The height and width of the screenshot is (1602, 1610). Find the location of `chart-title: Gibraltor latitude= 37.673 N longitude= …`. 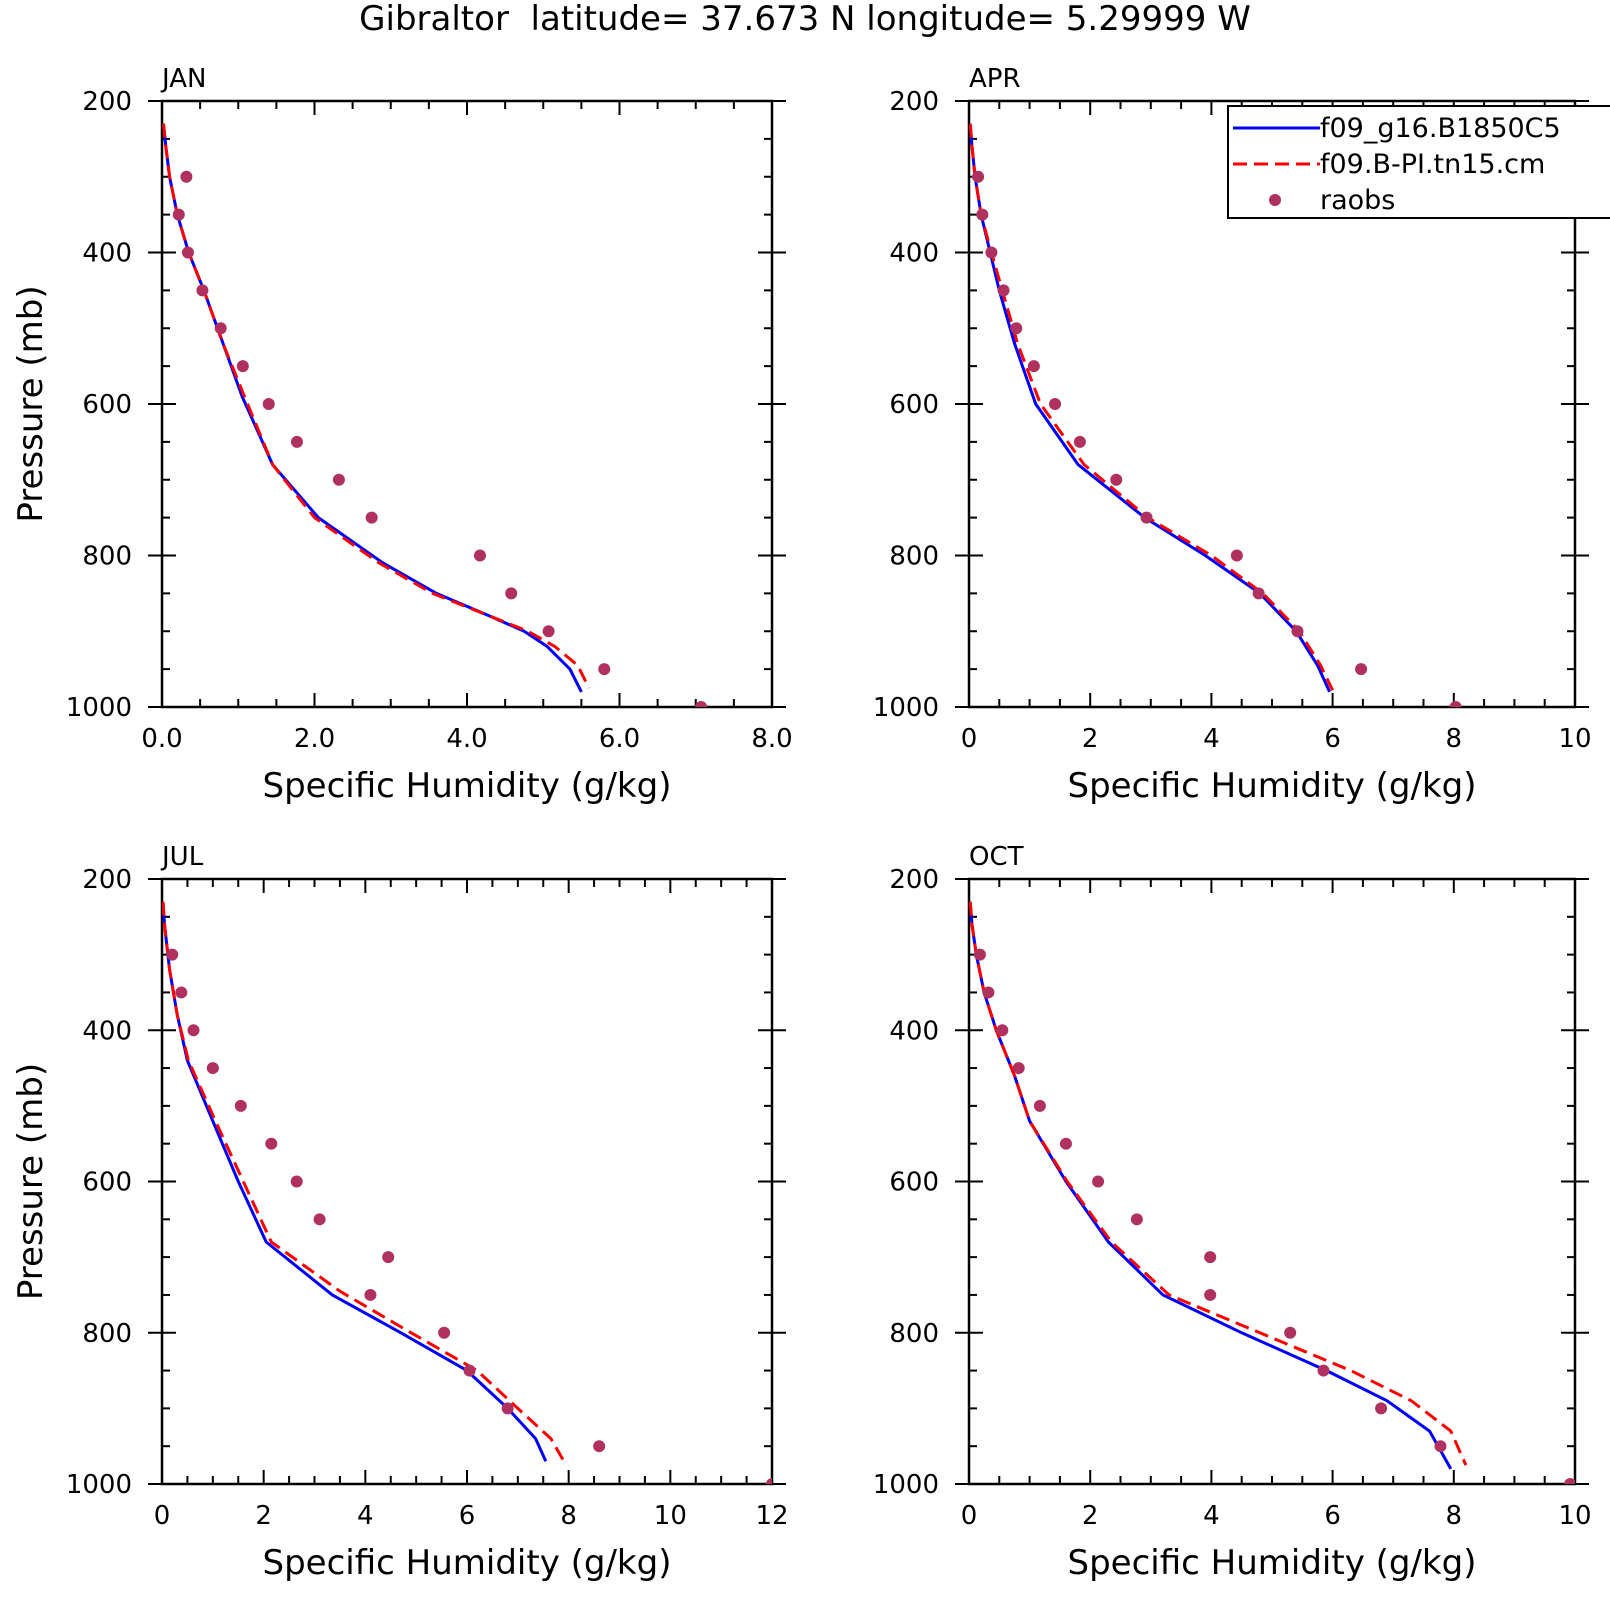

chart-title: Gibraltor latitude= 37.673 N longitude= … is located at coordinates (805, 19).